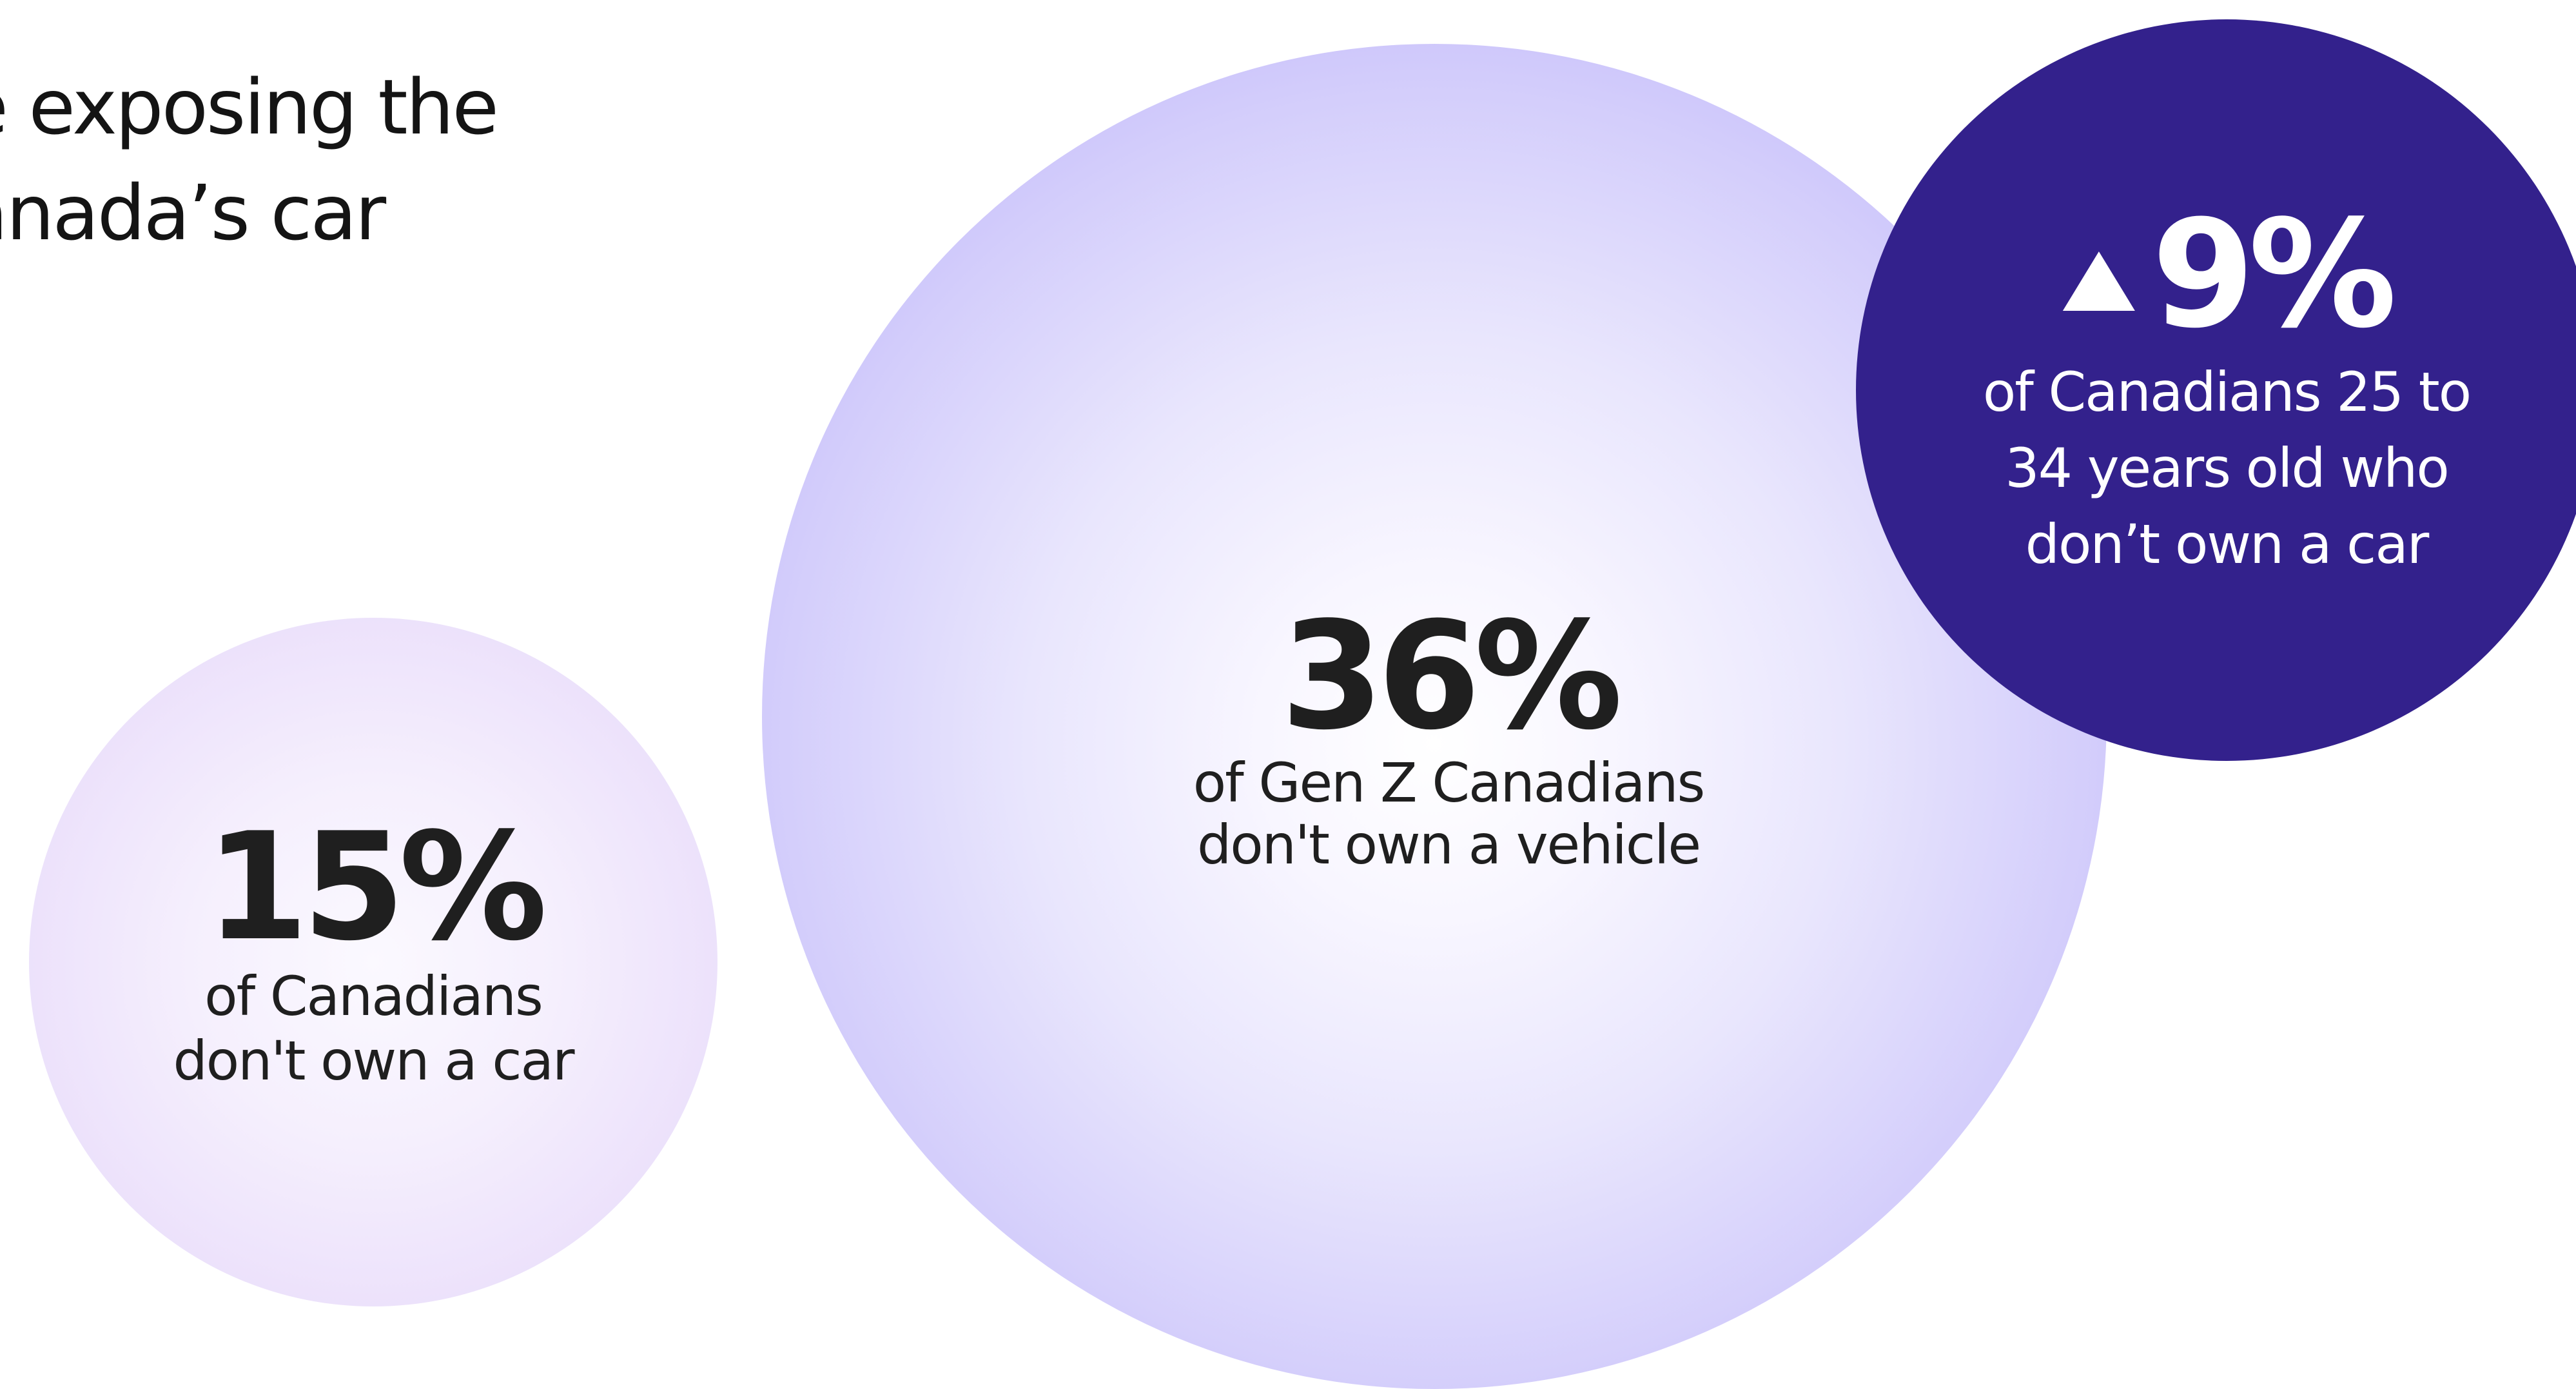 The width and height of the screenshot is (2576, 1389). I want to click on stat-label-line: don’t own a car, so click(2228, 544).